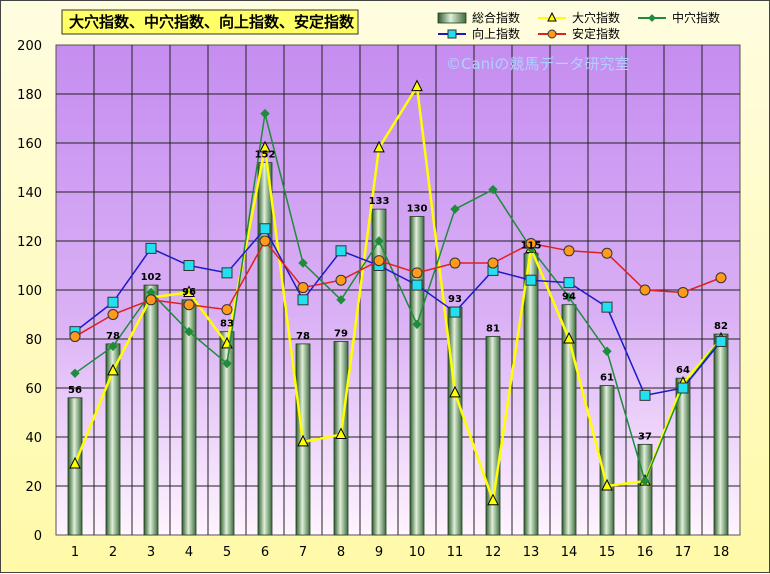 This screenshot has width=770, height=574. What do you see at coordinates (33, 389) in the screenshot?
I see `y-tick-label: 60` at bounding box center [33, 389].